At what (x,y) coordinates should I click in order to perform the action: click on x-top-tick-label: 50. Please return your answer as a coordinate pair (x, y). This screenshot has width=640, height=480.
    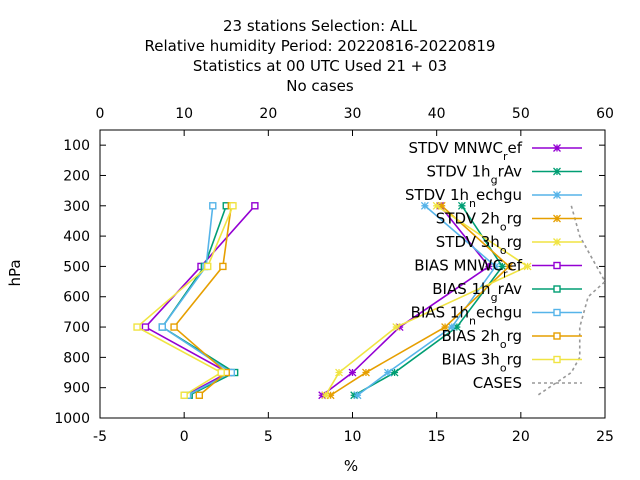
    Looking at the image, I should click on (521, 114).